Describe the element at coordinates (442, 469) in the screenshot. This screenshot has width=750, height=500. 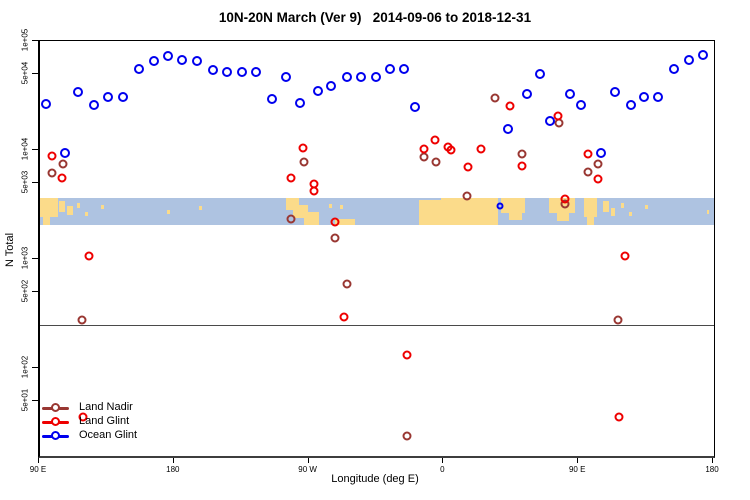
I see `x-tick-label: 0` at that location.